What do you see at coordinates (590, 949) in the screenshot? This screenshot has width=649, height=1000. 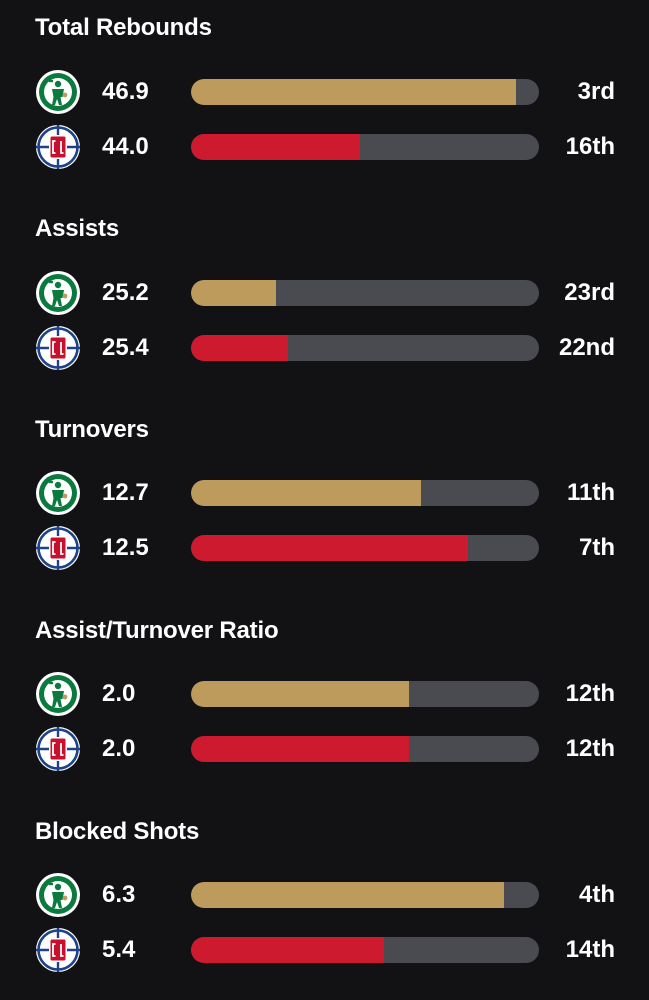 I see `stat-rank: 14th` at bounding box center [590, 949].